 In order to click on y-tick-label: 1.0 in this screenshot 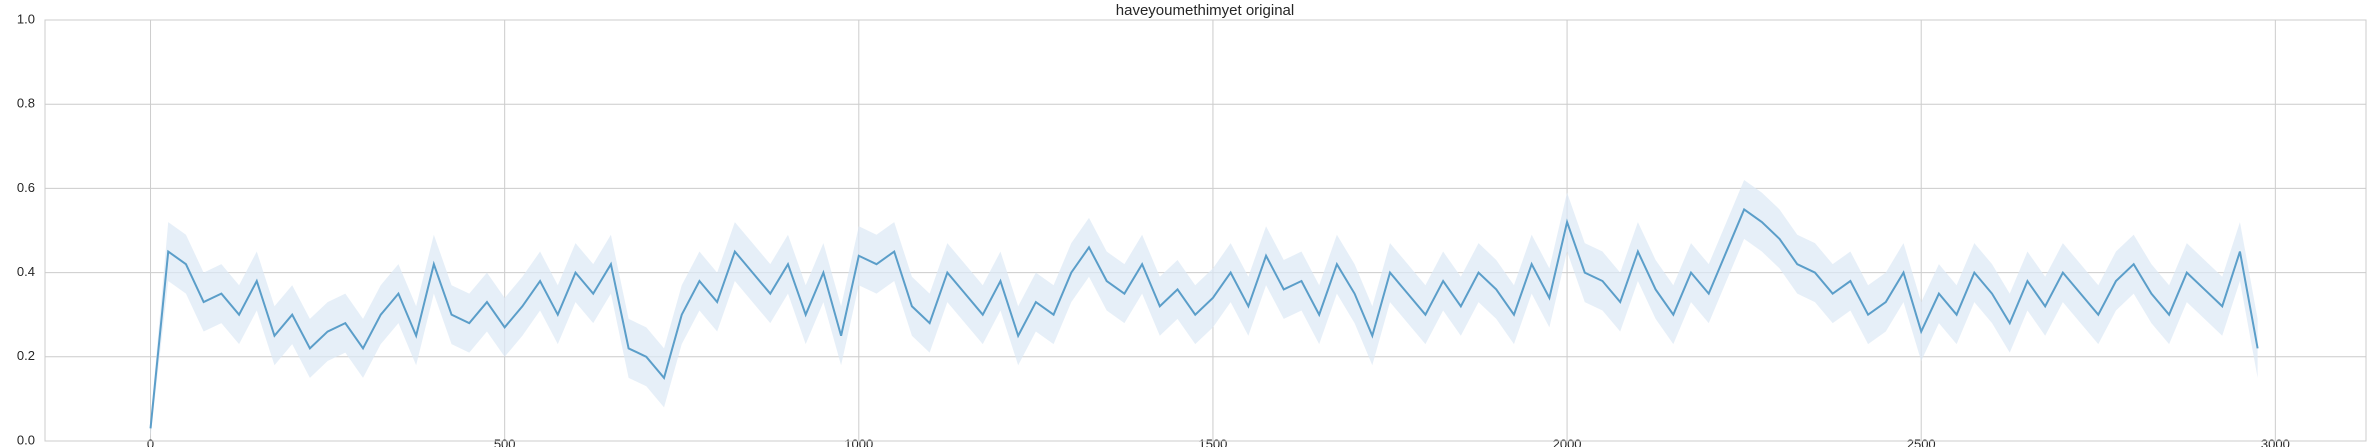, I will do `click(26, 18)`.